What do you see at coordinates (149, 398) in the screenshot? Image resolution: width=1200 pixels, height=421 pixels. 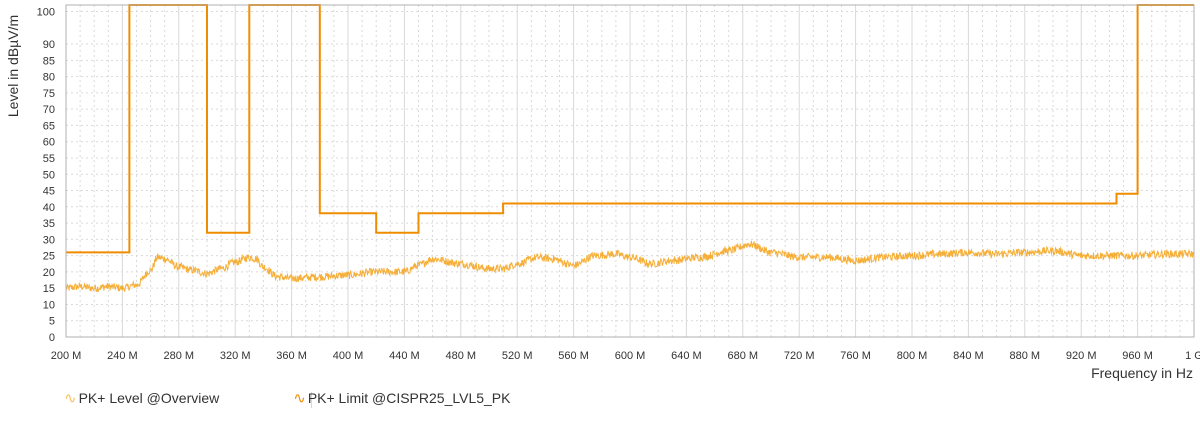 I see `legend-level-label: PK+ Level @Overview` at bounding box center [149, 398].